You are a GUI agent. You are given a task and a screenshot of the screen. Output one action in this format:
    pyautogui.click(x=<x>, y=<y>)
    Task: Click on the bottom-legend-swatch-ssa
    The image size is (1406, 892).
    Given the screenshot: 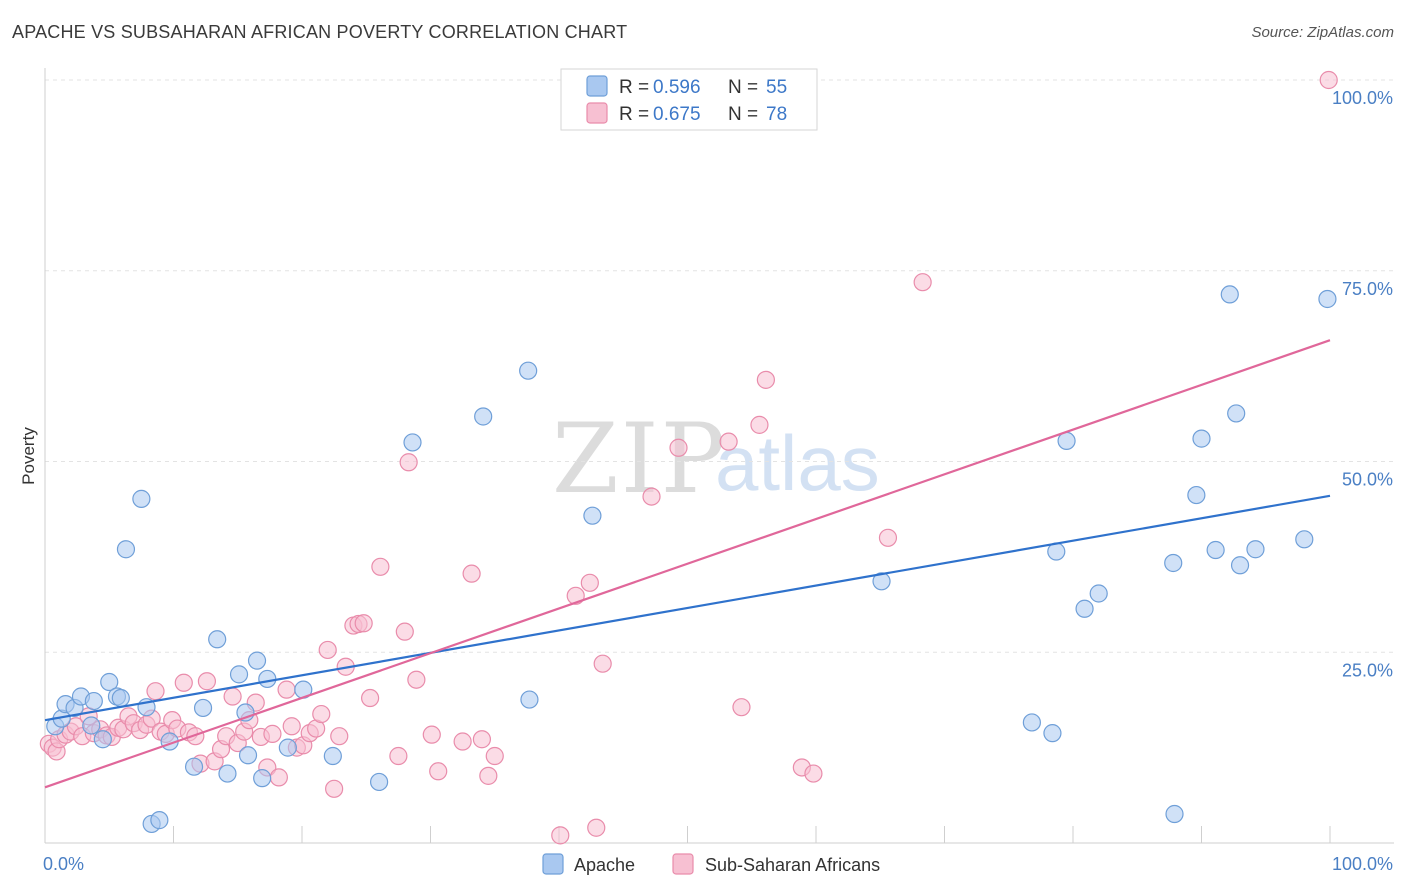 What is the action you would take?
    pyautogui.click(x=683, y=864)
    